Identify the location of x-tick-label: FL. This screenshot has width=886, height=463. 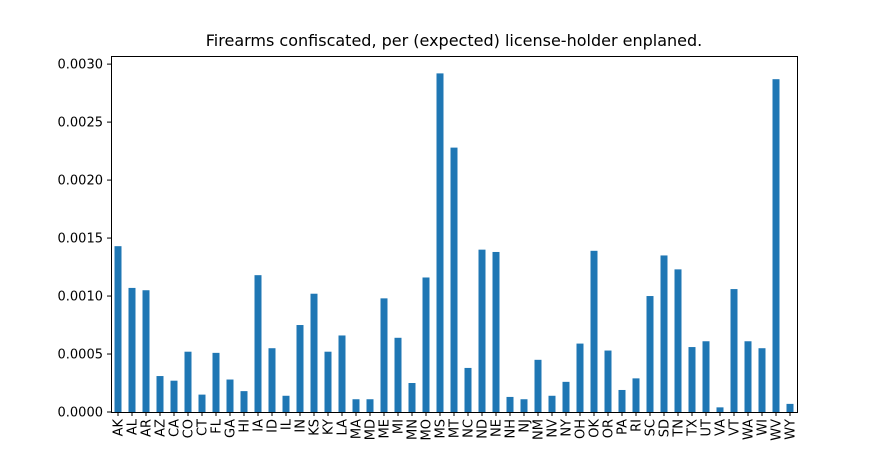
(217, 425).